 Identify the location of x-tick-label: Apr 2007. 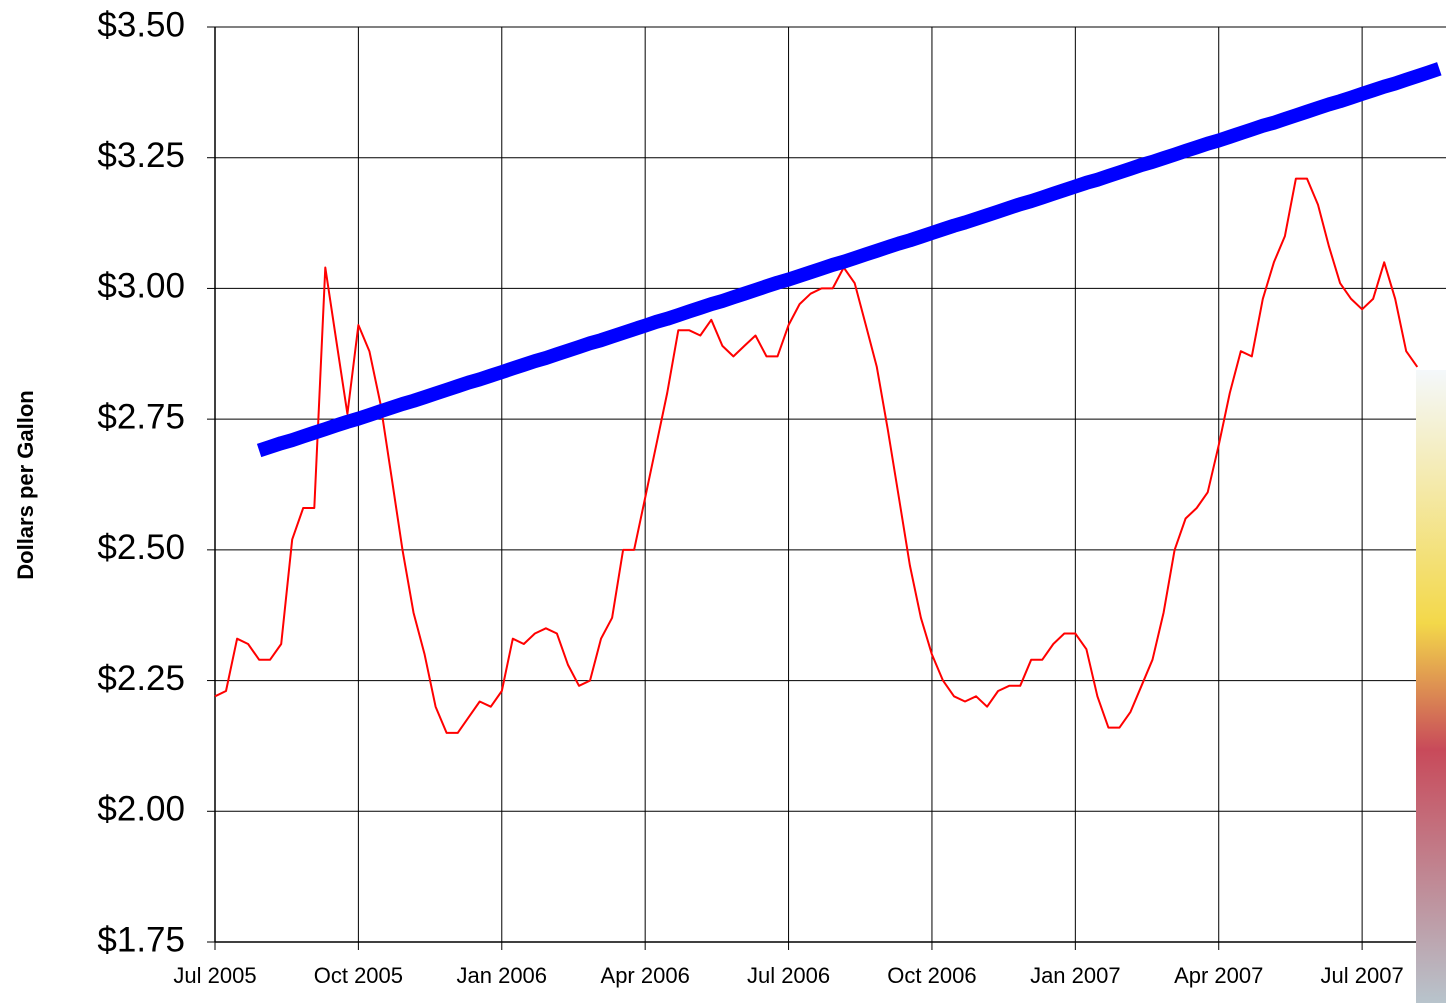
(1218, 975).